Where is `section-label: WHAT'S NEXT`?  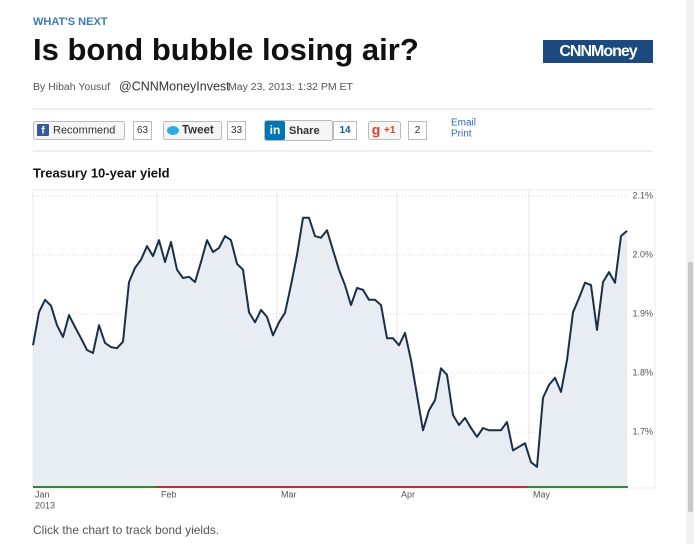 section-label: WHAT'S NEXT is located at coordinates (70, 22).